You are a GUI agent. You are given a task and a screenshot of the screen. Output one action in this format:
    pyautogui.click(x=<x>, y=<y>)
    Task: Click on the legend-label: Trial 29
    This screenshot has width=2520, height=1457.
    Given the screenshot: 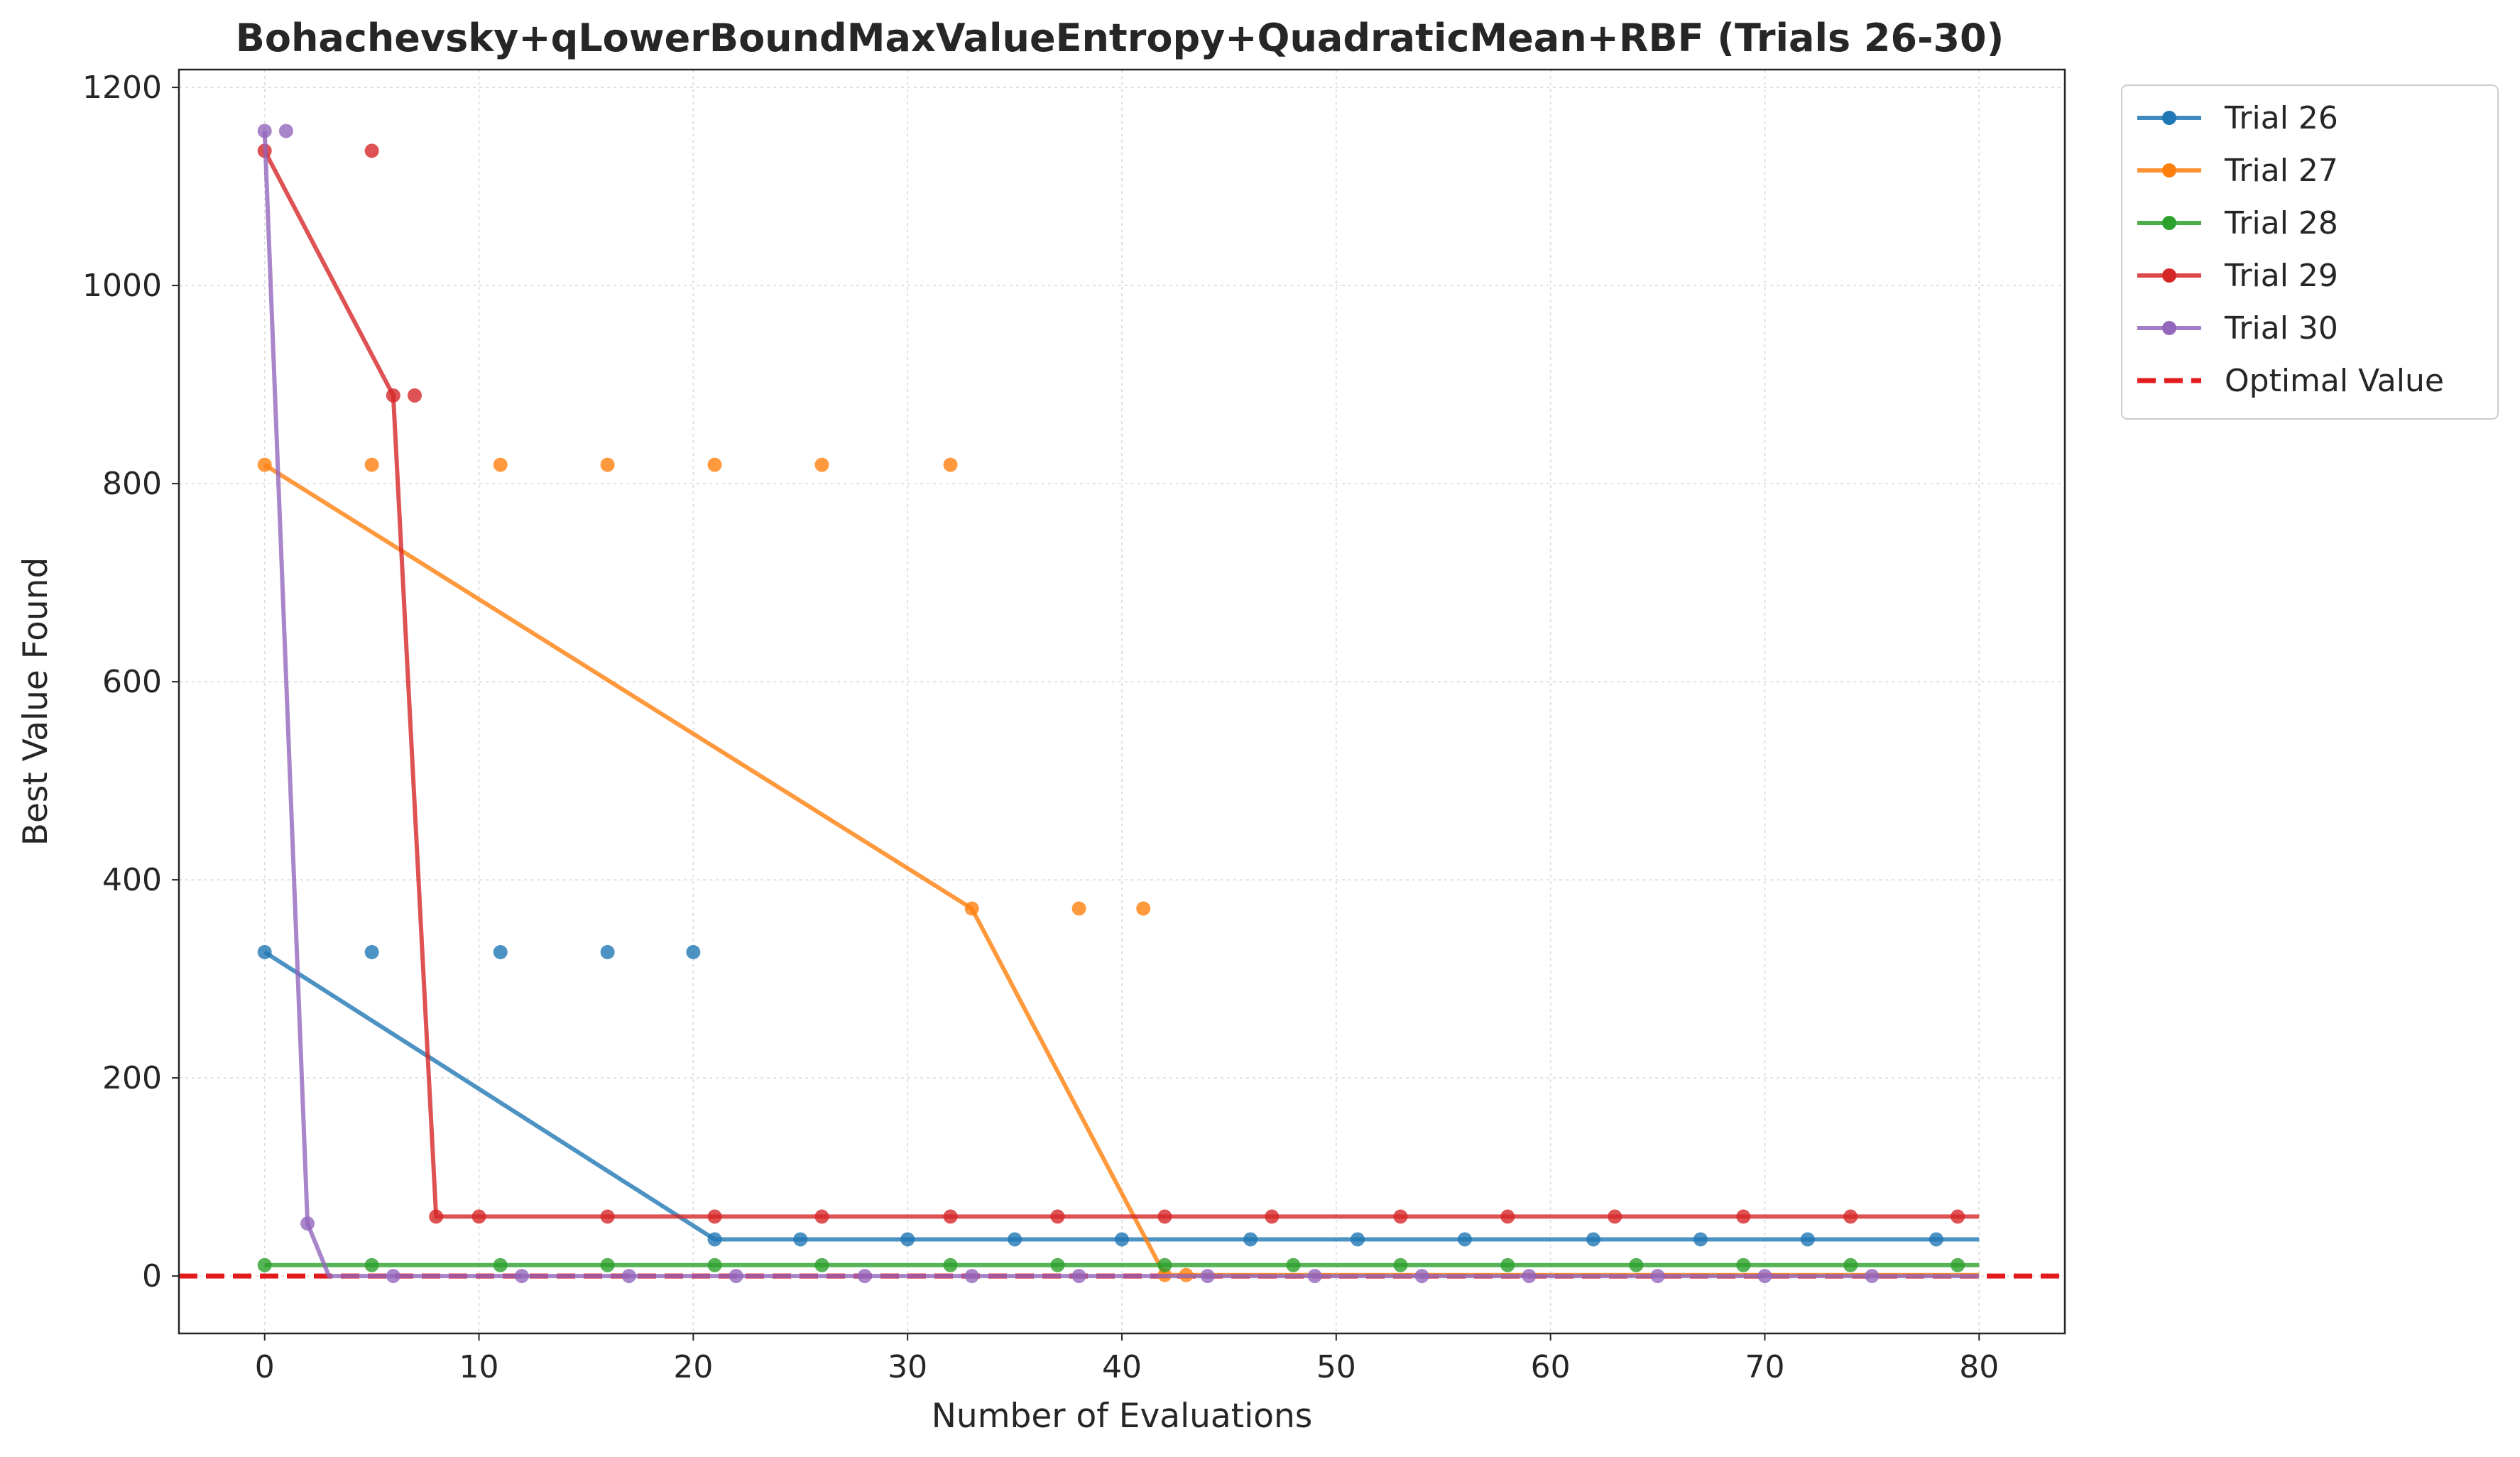 What is the action you would take?
    pyautogui.click(x=2281, y=276)
    